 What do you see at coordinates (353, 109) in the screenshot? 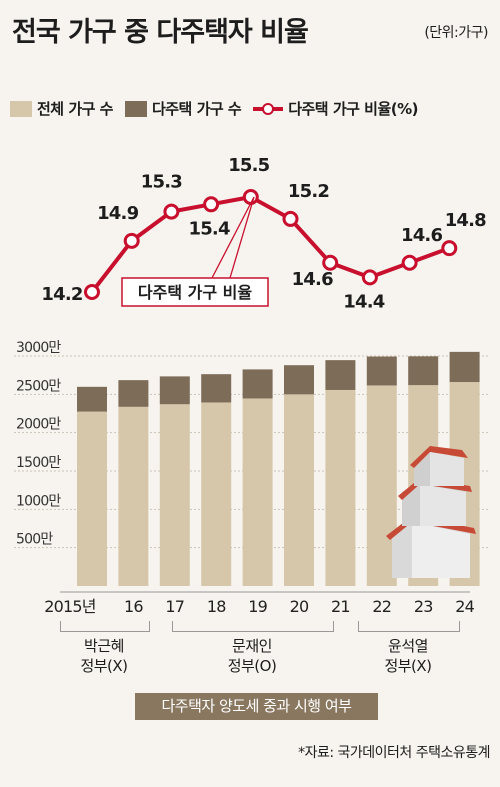
I see `legend-label-ratio: 다주택 가구 비율(%)` at bounding box center [353, 109].